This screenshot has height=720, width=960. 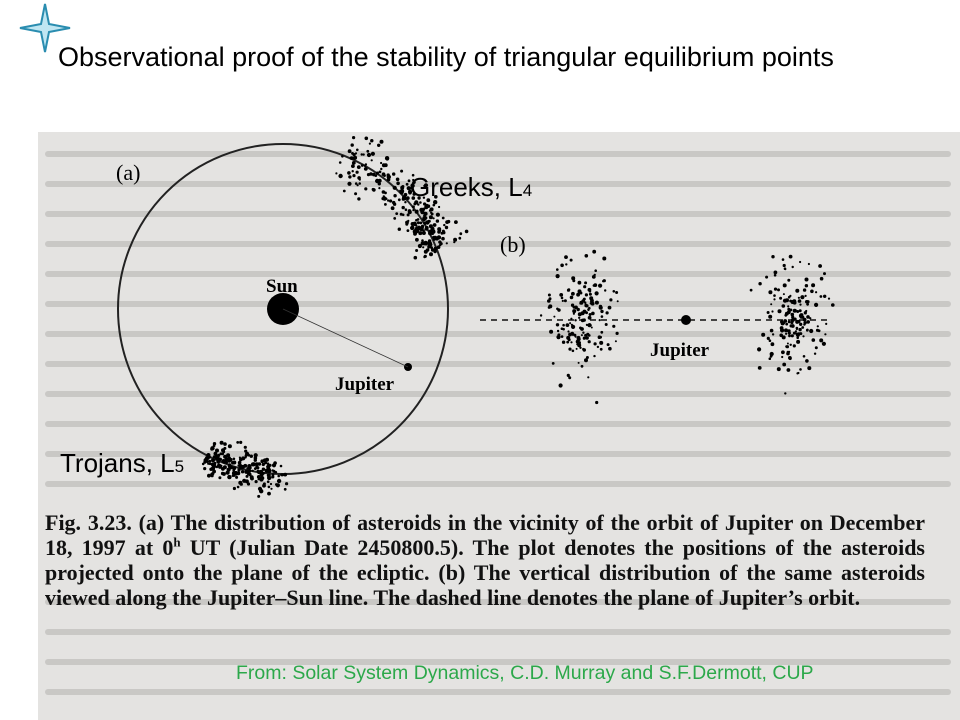 I want to click on greeks-l4-label: Greeks, L4, so click(x=471, y=187).